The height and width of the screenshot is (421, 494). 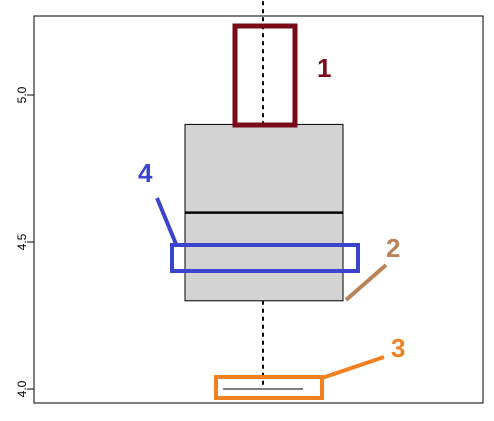 What do you see at coordinates (265, 258) in the screenshot?
I see `callout-4-box` at bounding box center [265, 258].